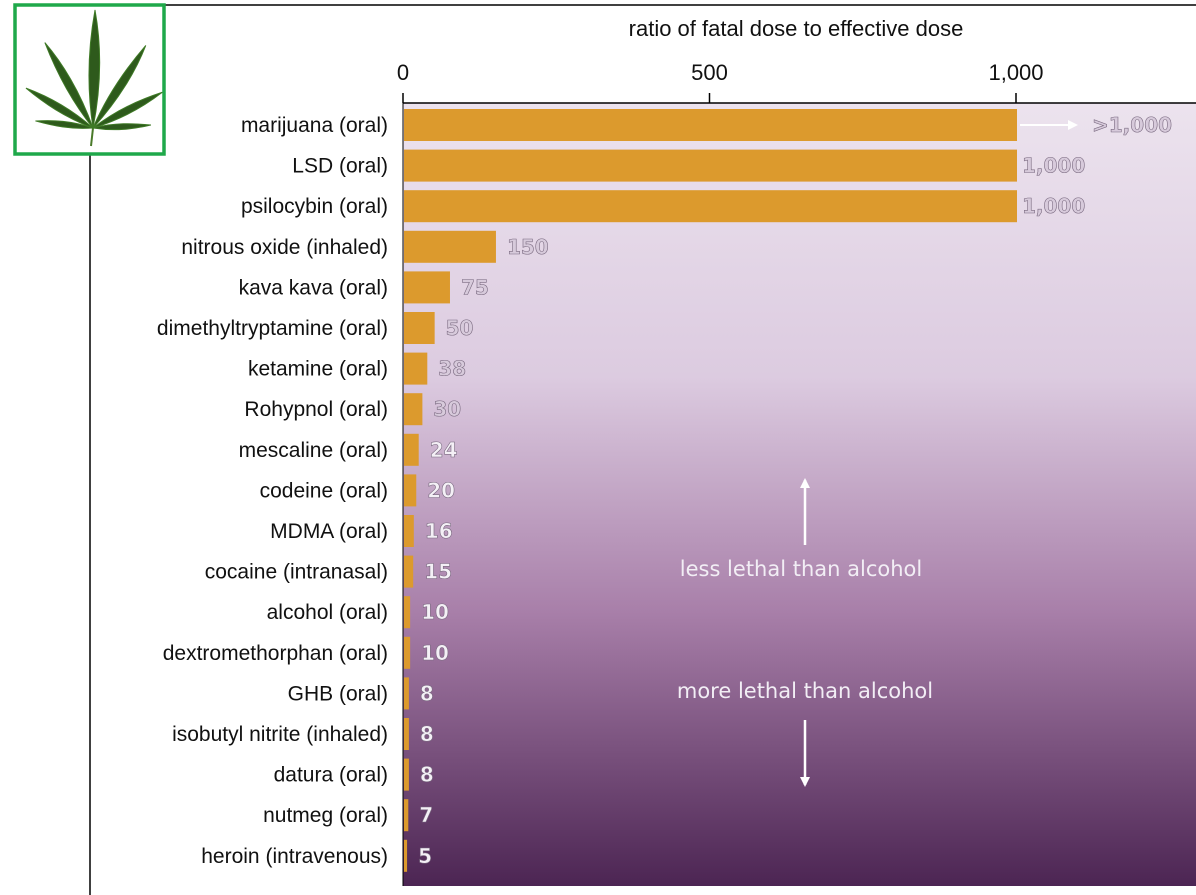 This screenshot has width=1196, height=895. What do you see at coordinates (438, 572) in the screenshot?
I see `value-label: 15` at bounding box center [438, 572].